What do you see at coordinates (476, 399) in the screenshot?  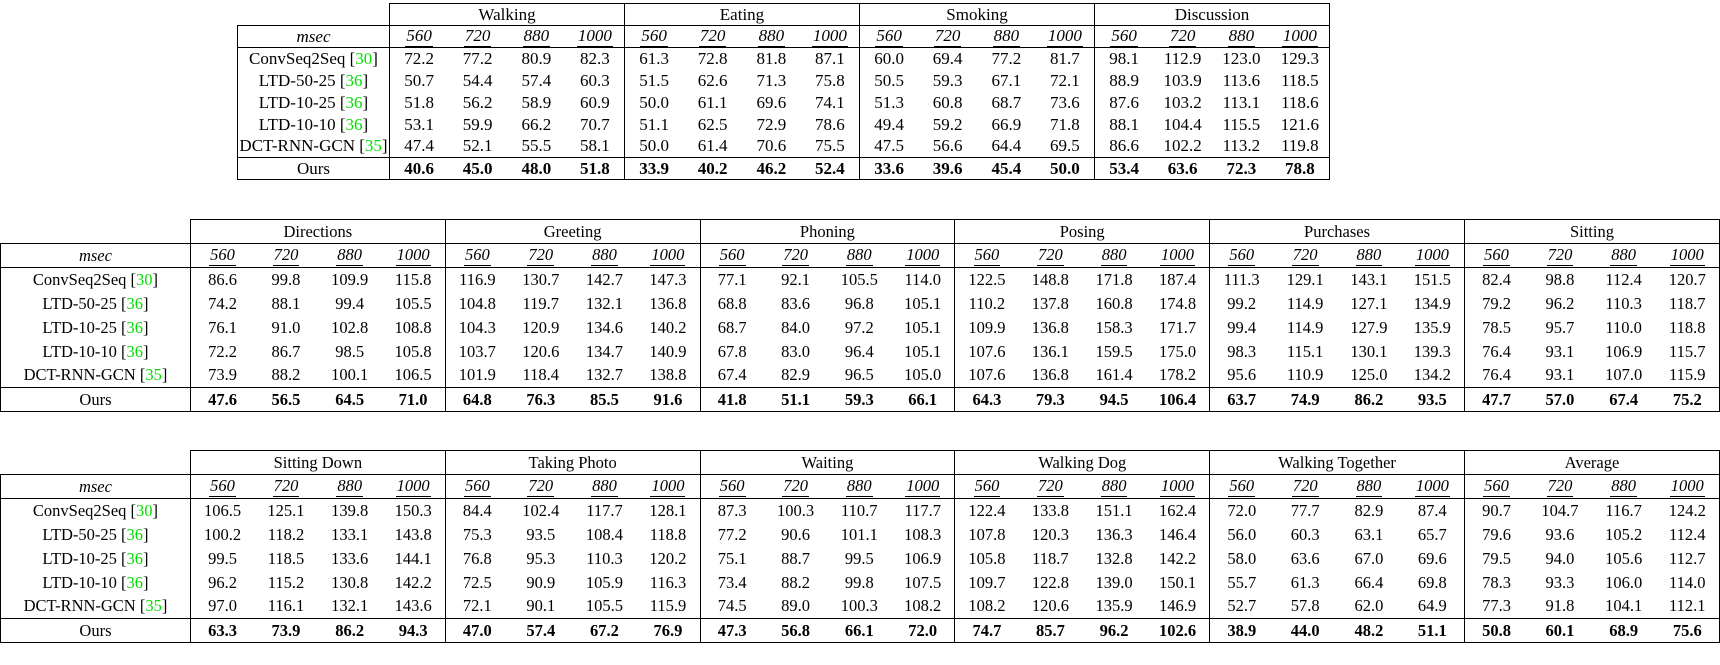 I see `value-cell: 64.8` at bounding box center [476, 399].